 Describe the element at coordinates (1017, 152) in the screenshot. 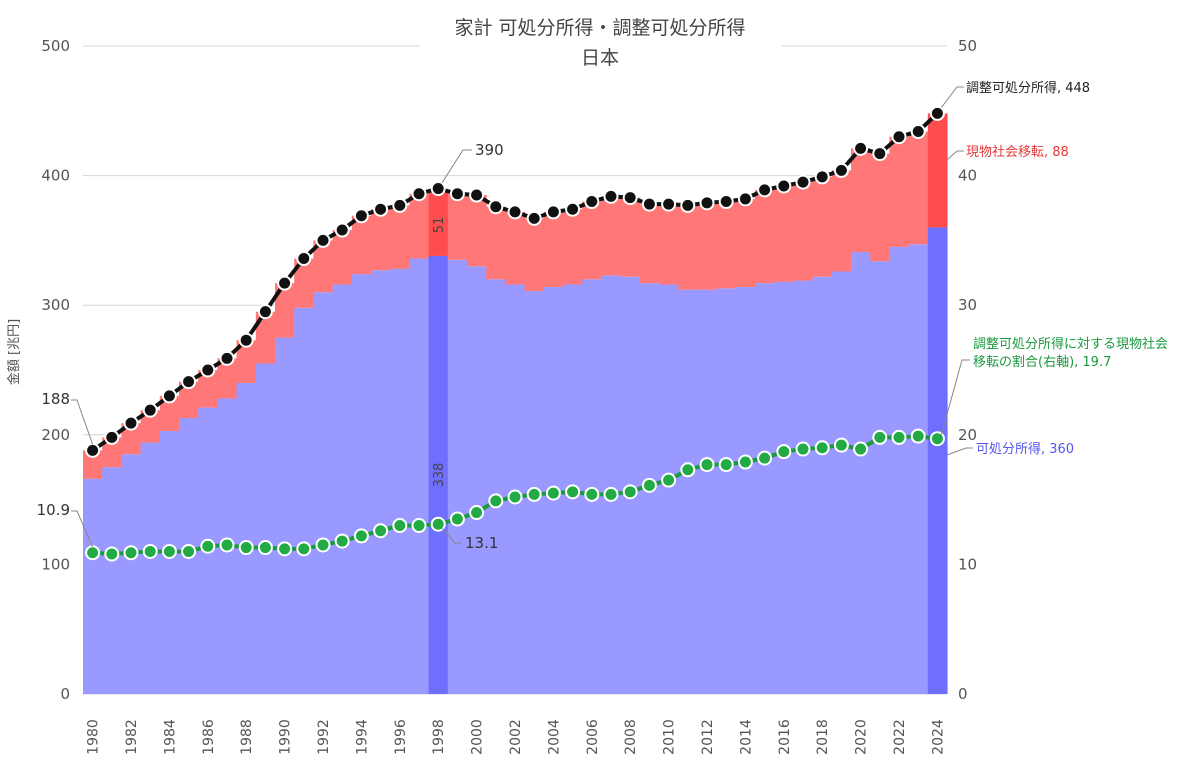

I see `annotation-transfer-last: 現物社会移転, 88` at that location.